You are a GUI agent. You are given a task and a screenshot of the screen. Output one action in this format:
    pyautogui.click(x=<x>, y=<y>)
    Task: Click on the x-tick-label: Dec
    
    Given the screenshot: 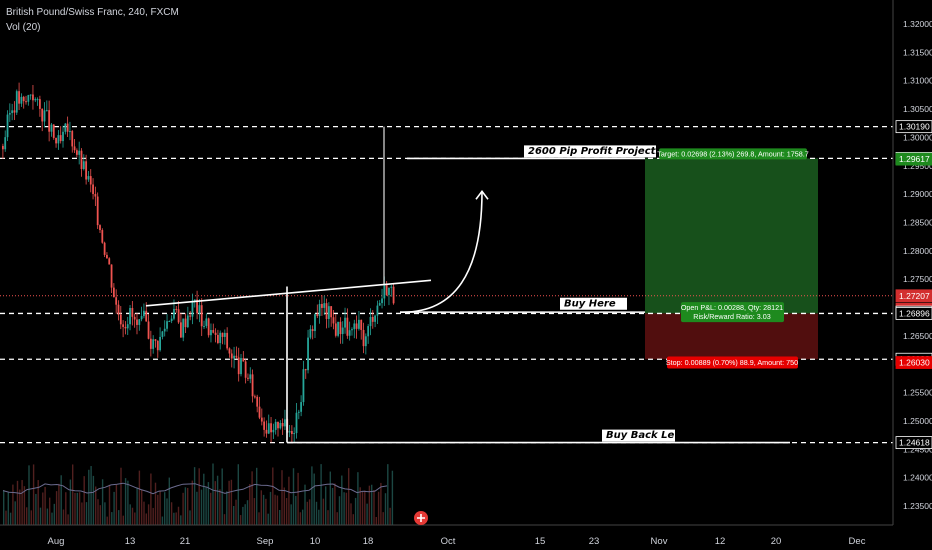 What is the action you would take?
    pyautogui.click(x=857, y=541)
    